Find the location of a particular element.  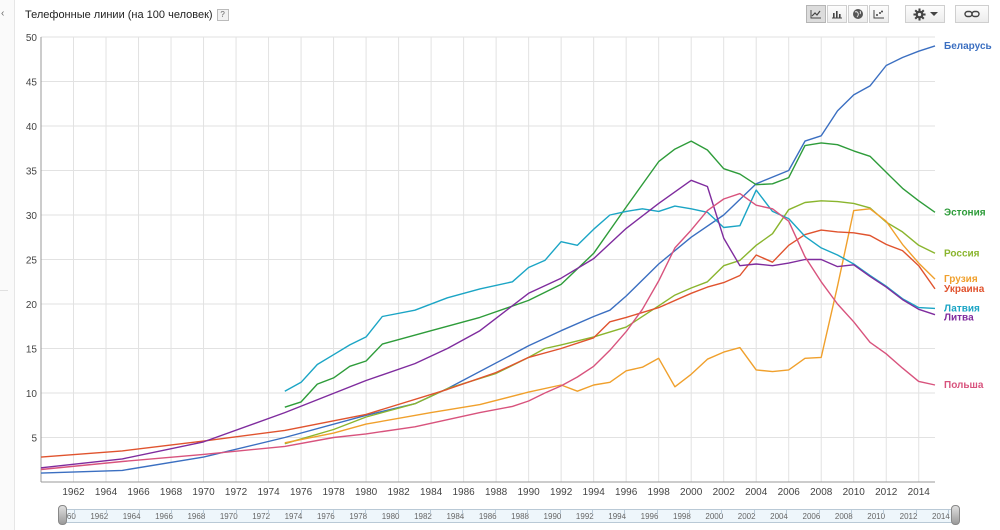

left-panel-mark: ‹ is located at coordinates (3, 13).